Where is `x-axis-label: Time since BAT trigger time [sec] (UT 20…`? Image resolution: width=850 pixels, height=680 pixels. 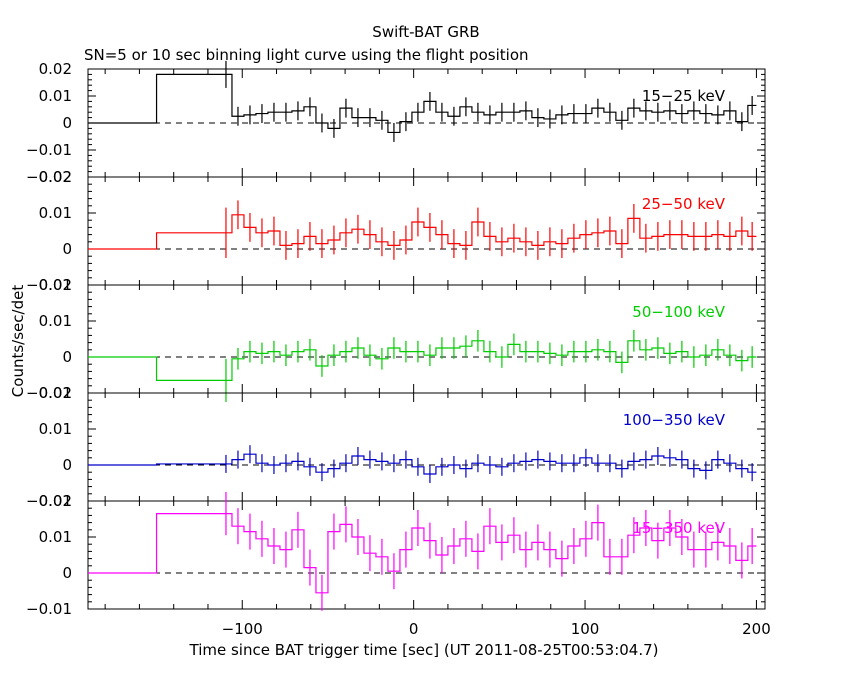 x-axis-label: Time since BAT trigger time [sec] (UT 20… is located at coordinates (424, 650).